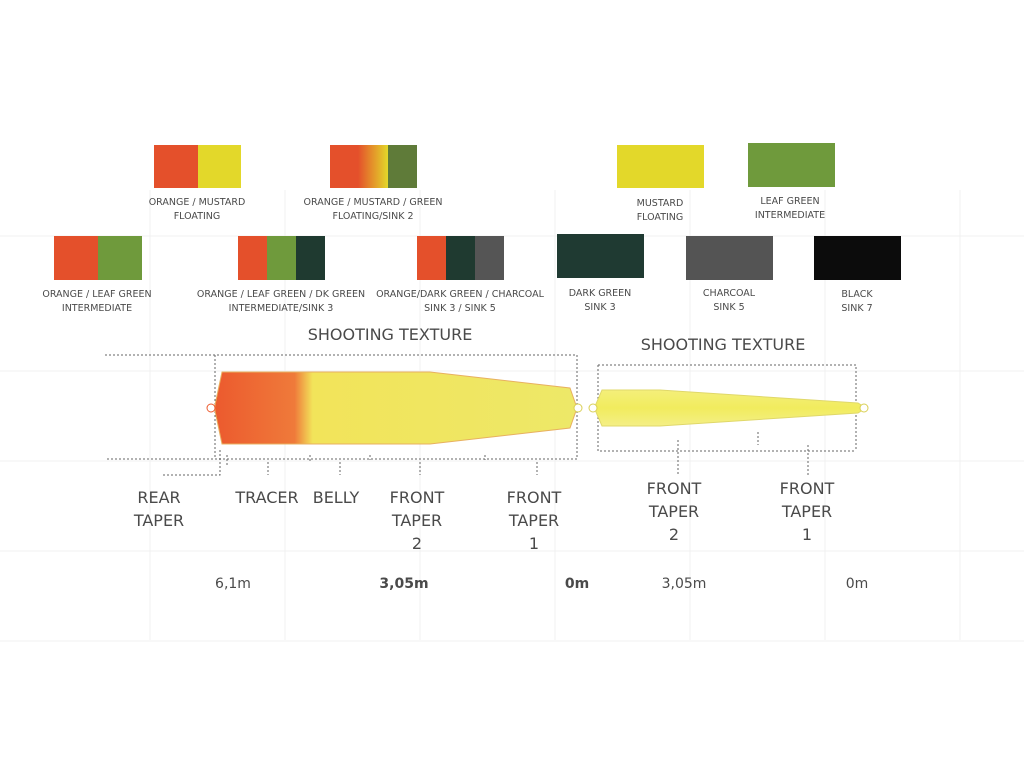 This screenshot has width=1024, height=768. Describe the element at coordinates (373, 202) in the screenshot. I see `swatch-label: ORANGE / MUSTARD / GREEN` at that location.